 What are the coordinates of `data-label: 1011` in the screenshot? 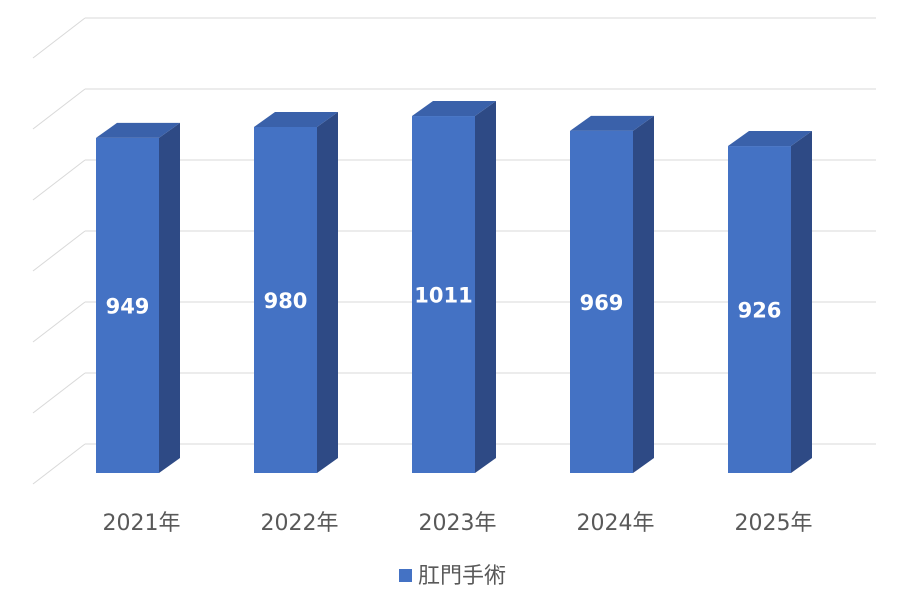 It's located at (443, 296).